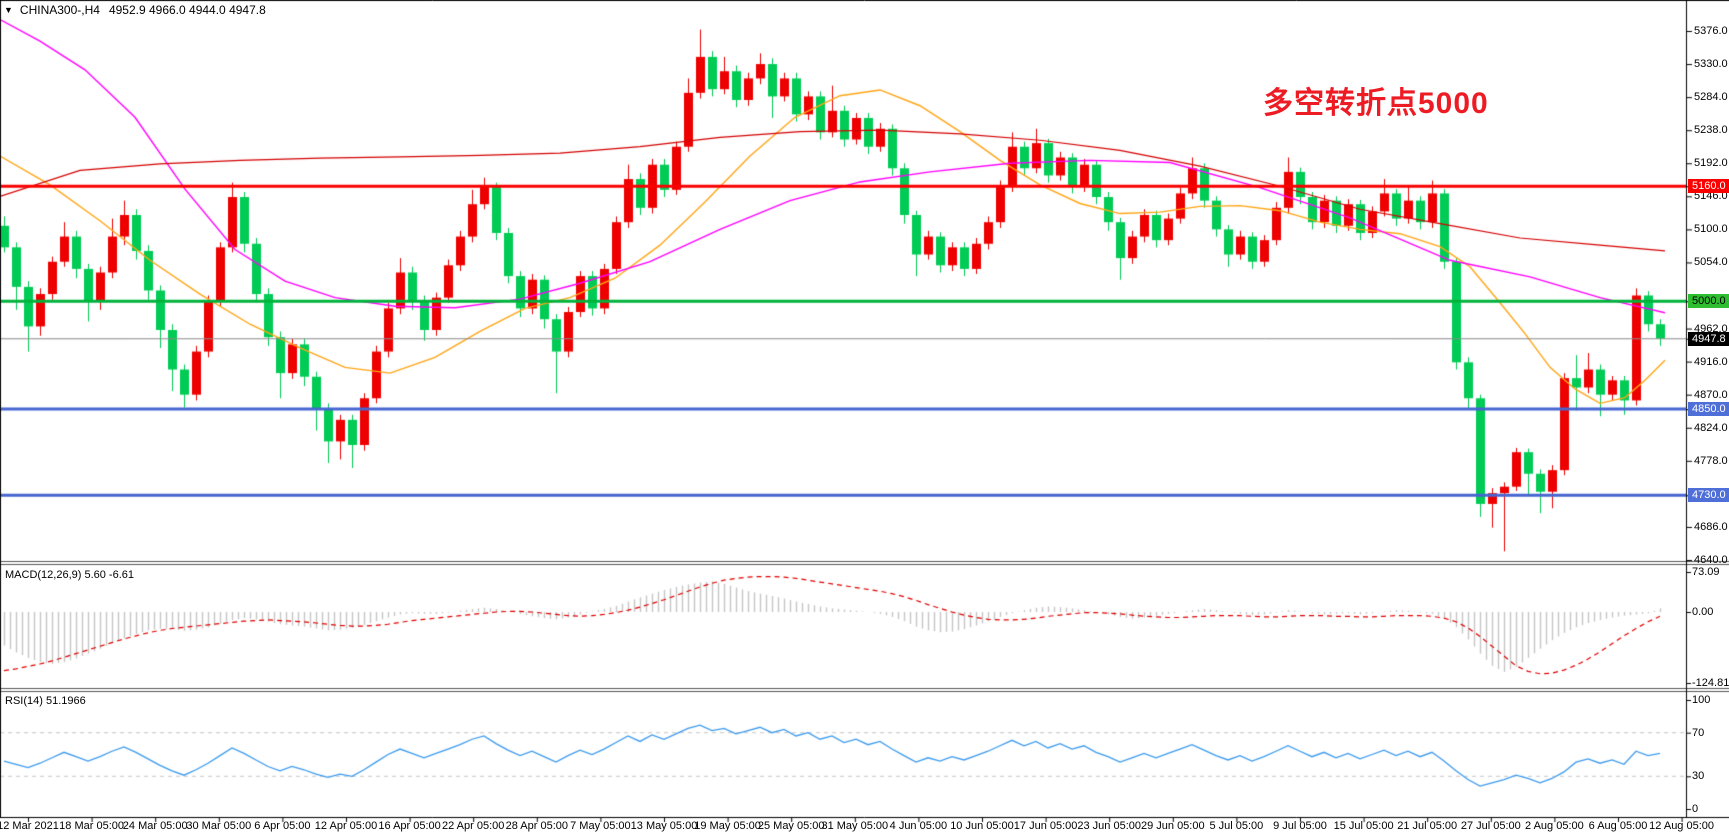 The width and height of the screenshot is (1729, 839). What do you see at coordinates (155, 826) in the screenshot?
I see `time-axis-label: 24 Mar 05:00` at bounding box center [155, 826].